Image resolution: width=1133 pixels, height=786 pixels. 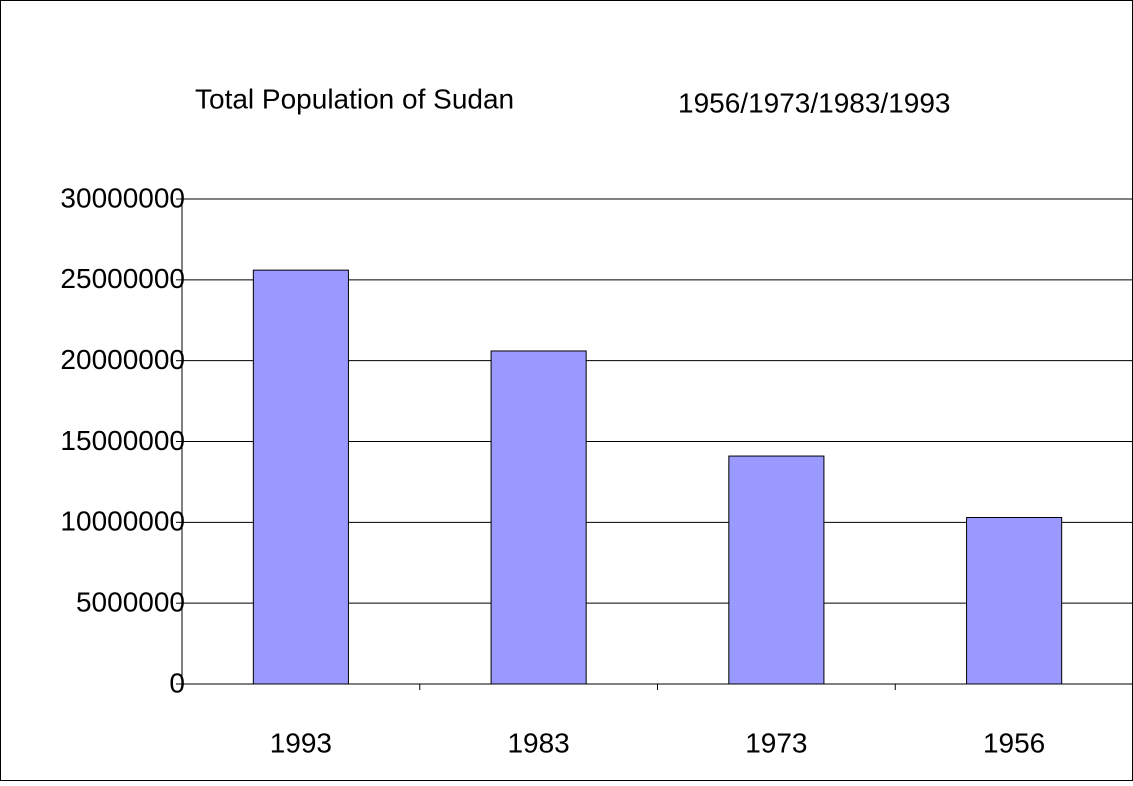 What do you see at coordinates (122, 197) in the screenshot?
I see `y-tick-label: 30000000` at bounding box center [122, 197].